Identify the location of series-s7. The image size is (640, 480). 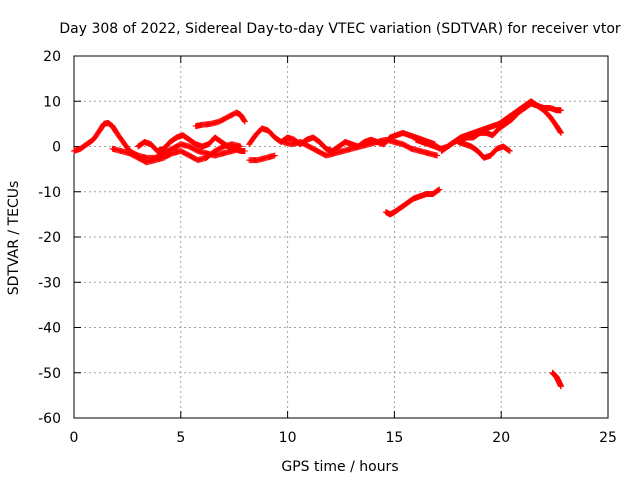
(360, 147).